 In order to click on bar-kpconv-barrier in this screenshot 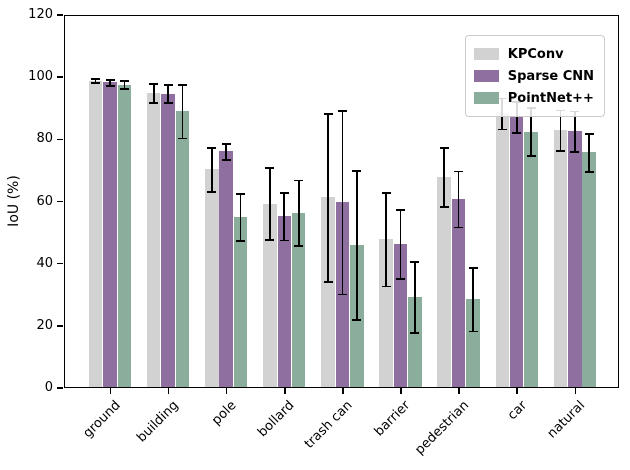, I will do `click(386, 313)`.